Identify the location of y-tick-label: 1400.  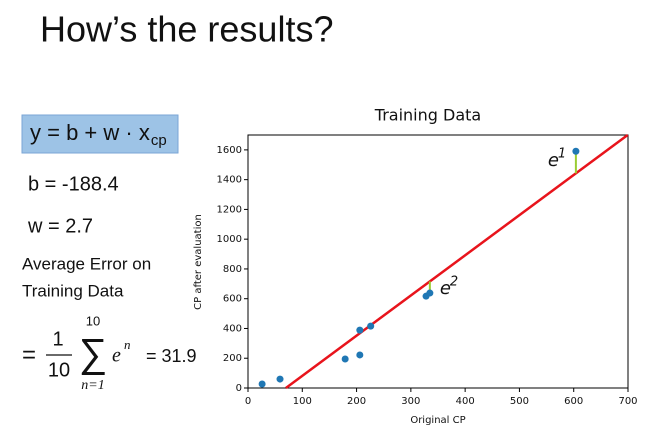
(229, 180).